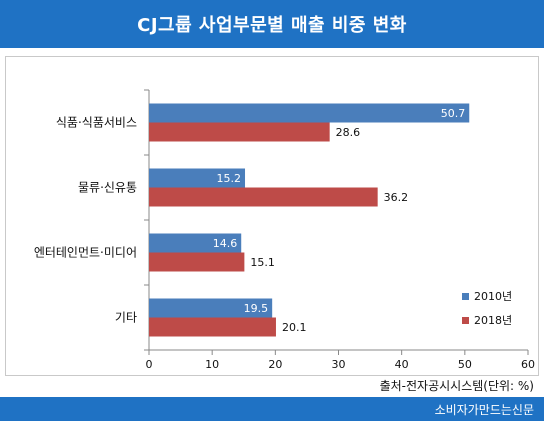 Image resolution: width=544 pixels, height=428 pixels. Describe the element at coordinates (262, 262) in the screenshot. I see `data-label: 15.1` at that location.